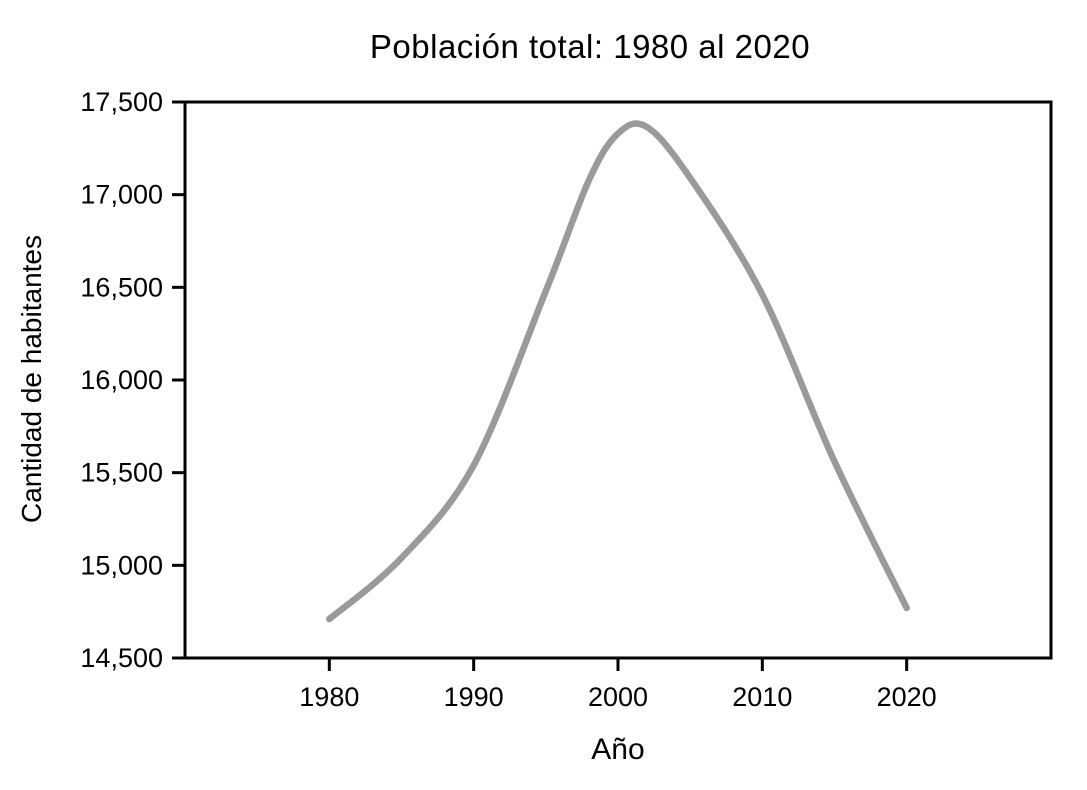 This screenshot has width=1087, height=790. What do you see at coordinates (121, 565) in the screenshot?
I see `y-tick-label: 15,000` at bounding box center [121, 565].